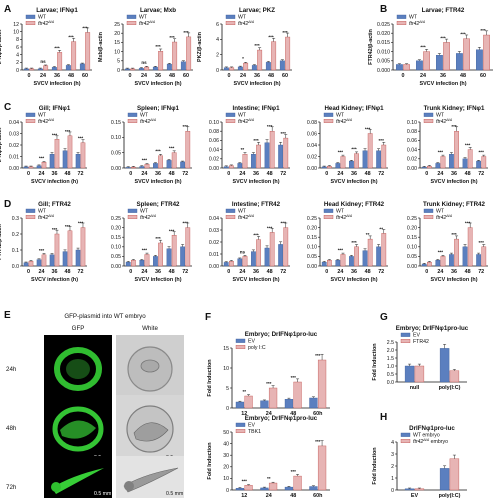 This screenshot has height=501, width=500. I want to click on y-tick-label: 1.0, so click(390, 367).